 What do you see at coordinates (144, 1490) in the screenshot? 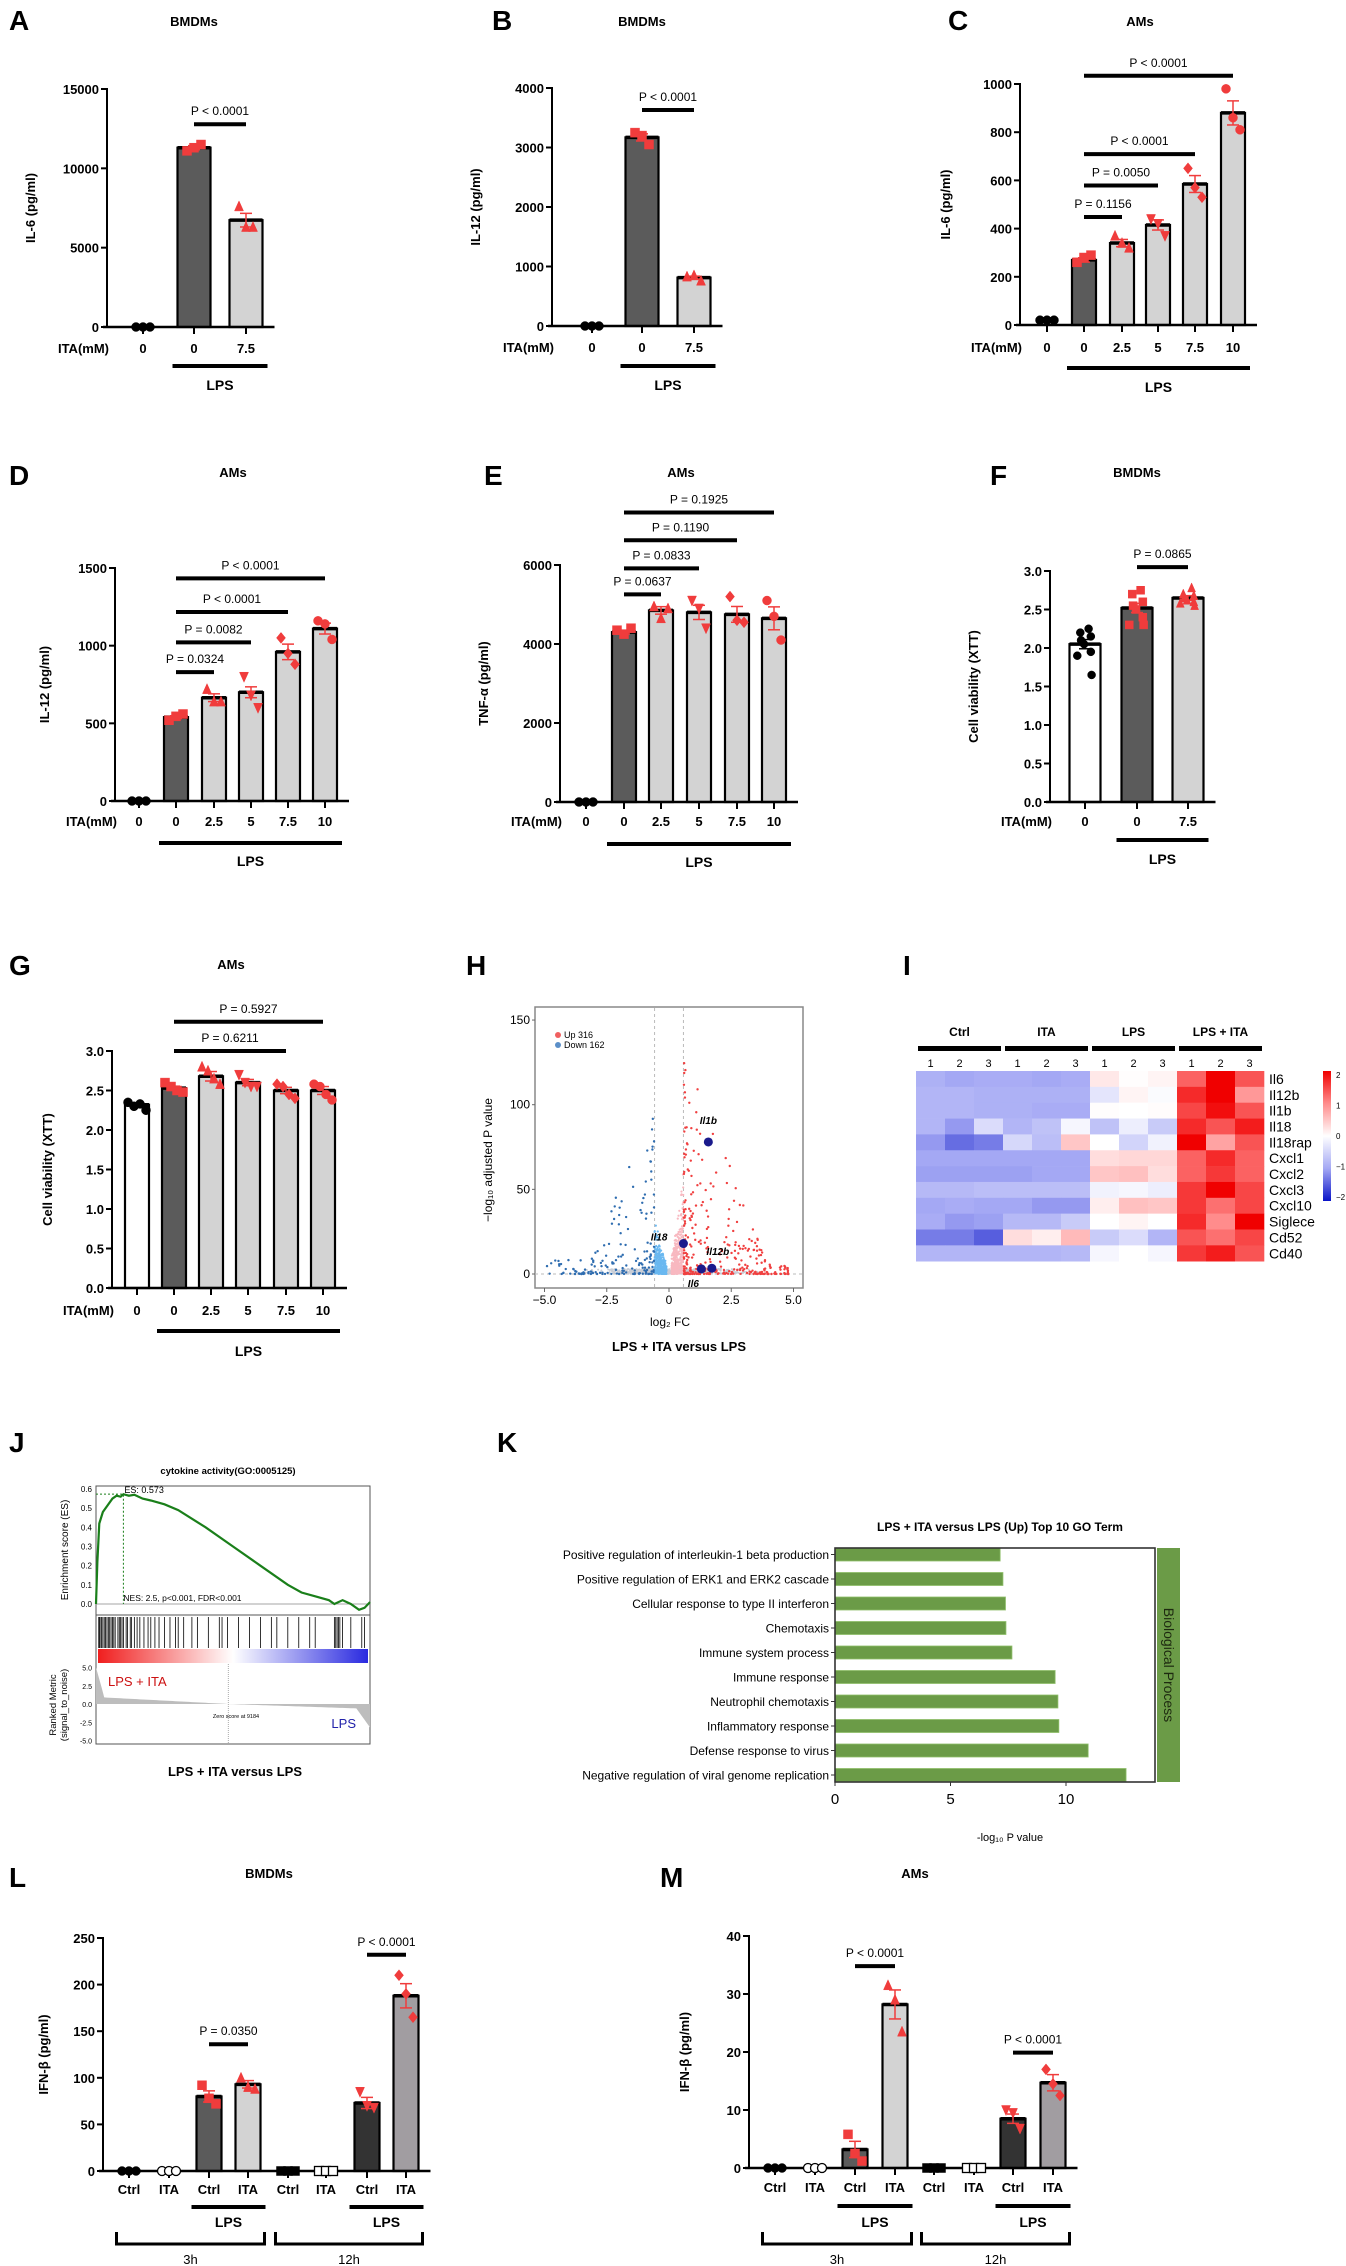
I see `es-label: ES: 0.573` at bounding box center [144, 1490].